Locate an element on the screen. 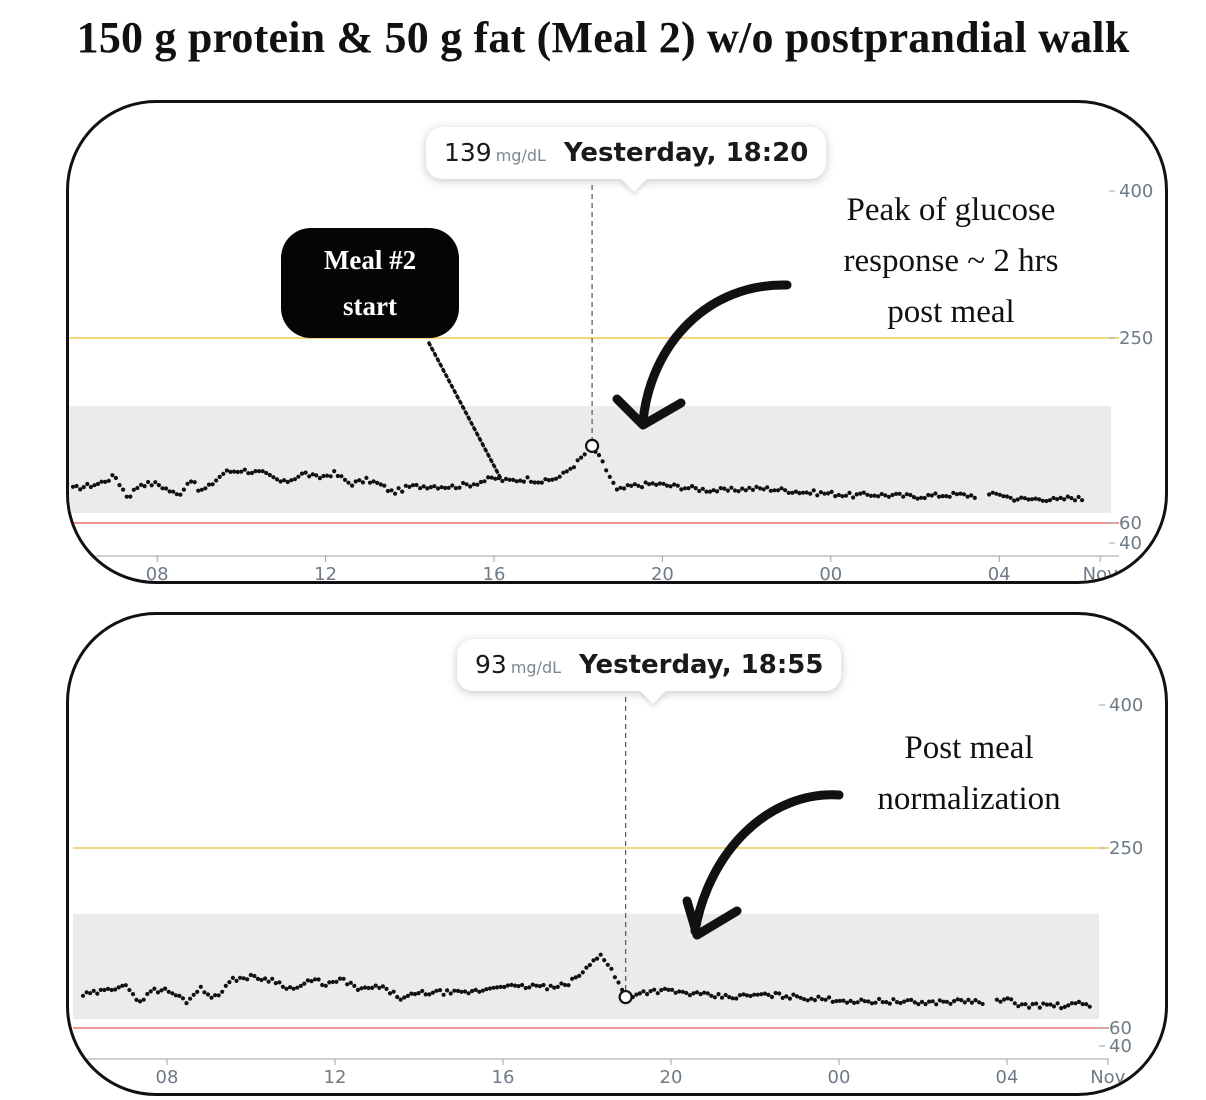 This screenshot has width=1206, height=1100. normalization-annotation-line: Post meal is located at coordinates (969, 748).